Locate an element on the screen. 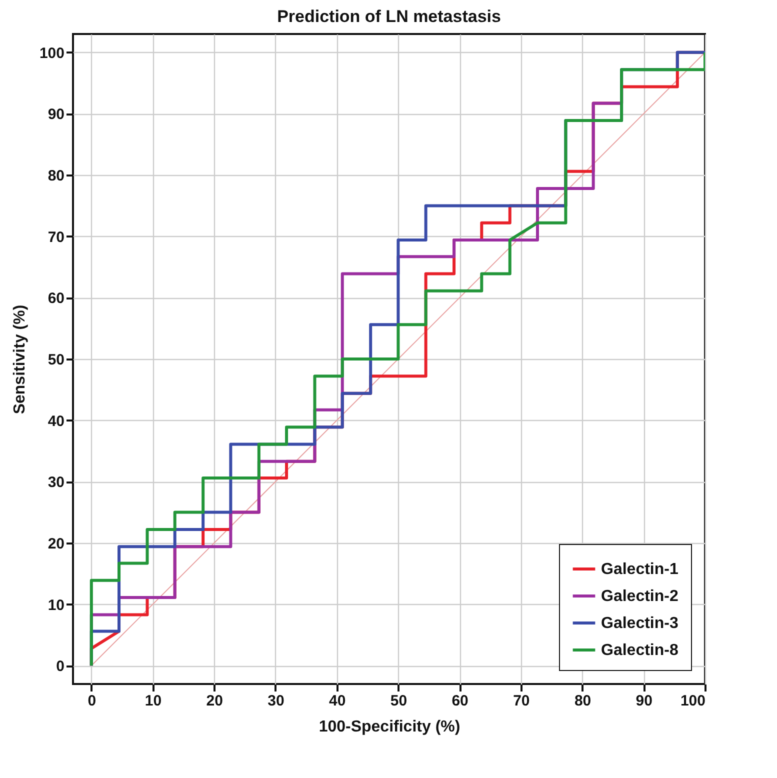 The image size is (777, 778). y-tick-label: 50 is located at coordinates (56, 360).